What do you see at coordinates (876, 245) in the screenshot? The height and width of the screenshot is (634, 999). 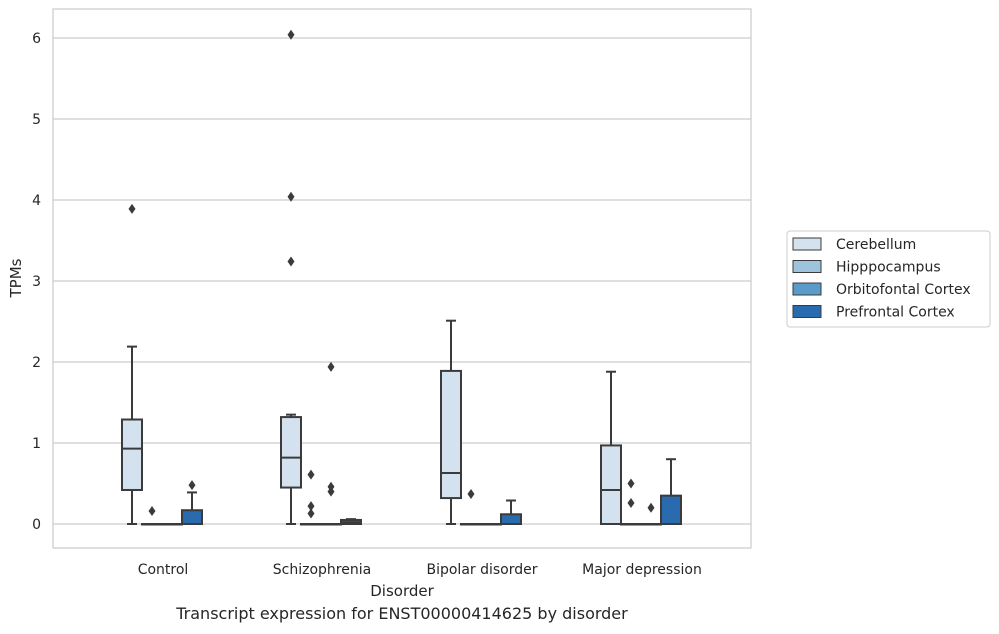 I see `legend-label: Cerebellum` at bounding box center [876, 245].